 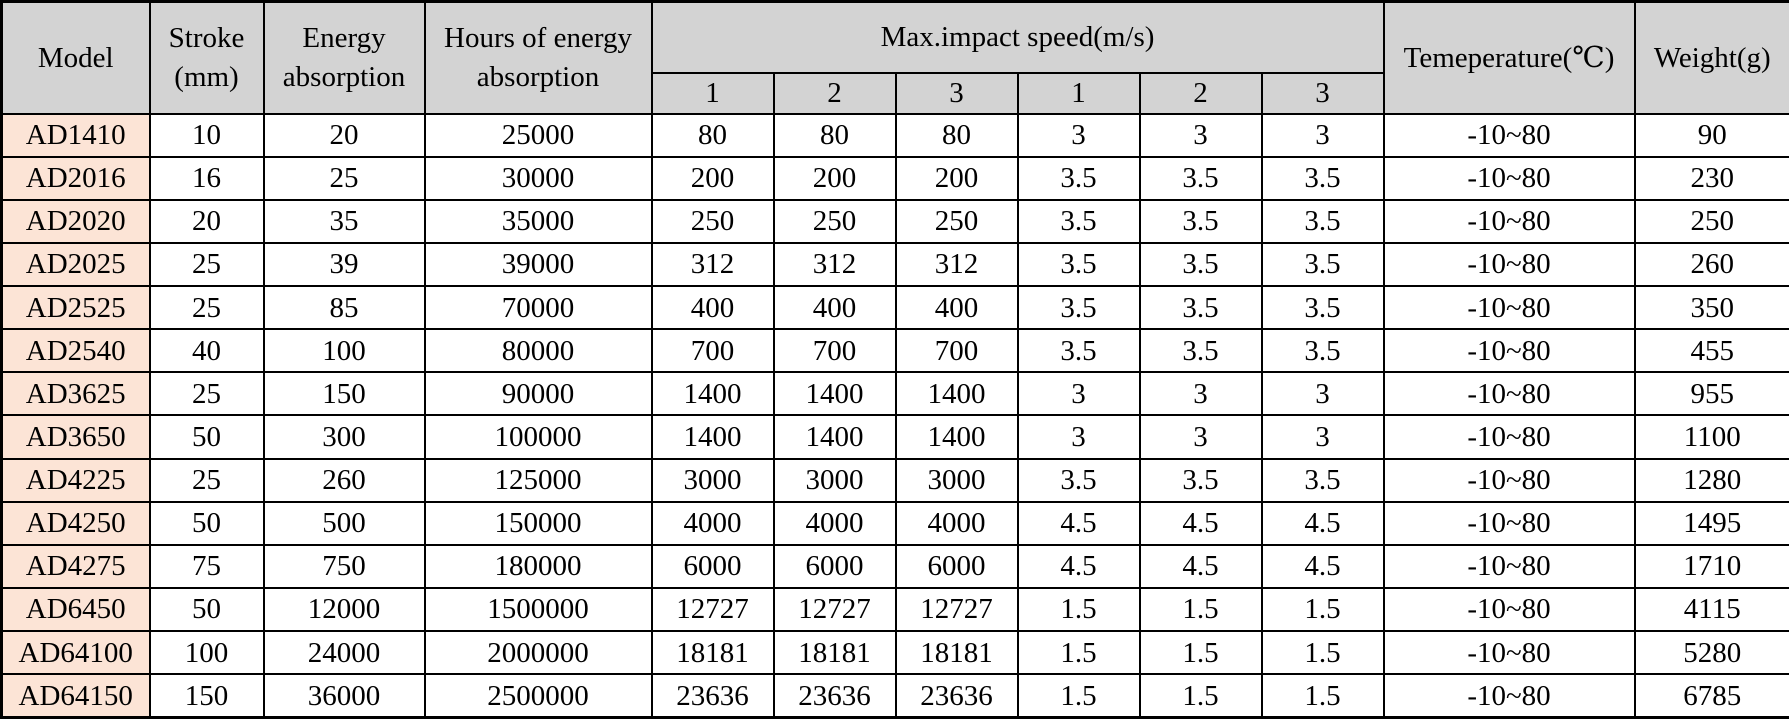 I want to click on energy-absorption-cell: 39, so click(x=344, y=264).